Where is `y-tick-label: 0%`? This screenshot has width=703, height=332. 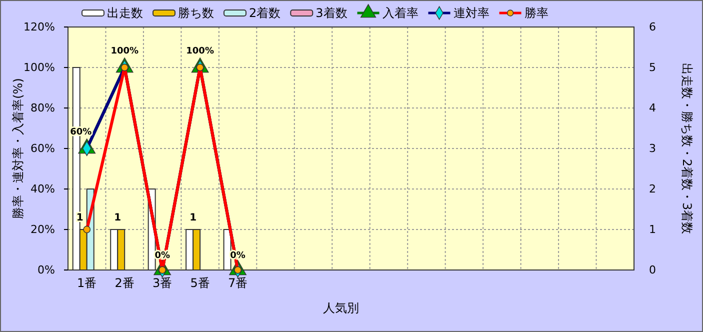 y-tick-label: 0% is located at coordinates (46, 270).